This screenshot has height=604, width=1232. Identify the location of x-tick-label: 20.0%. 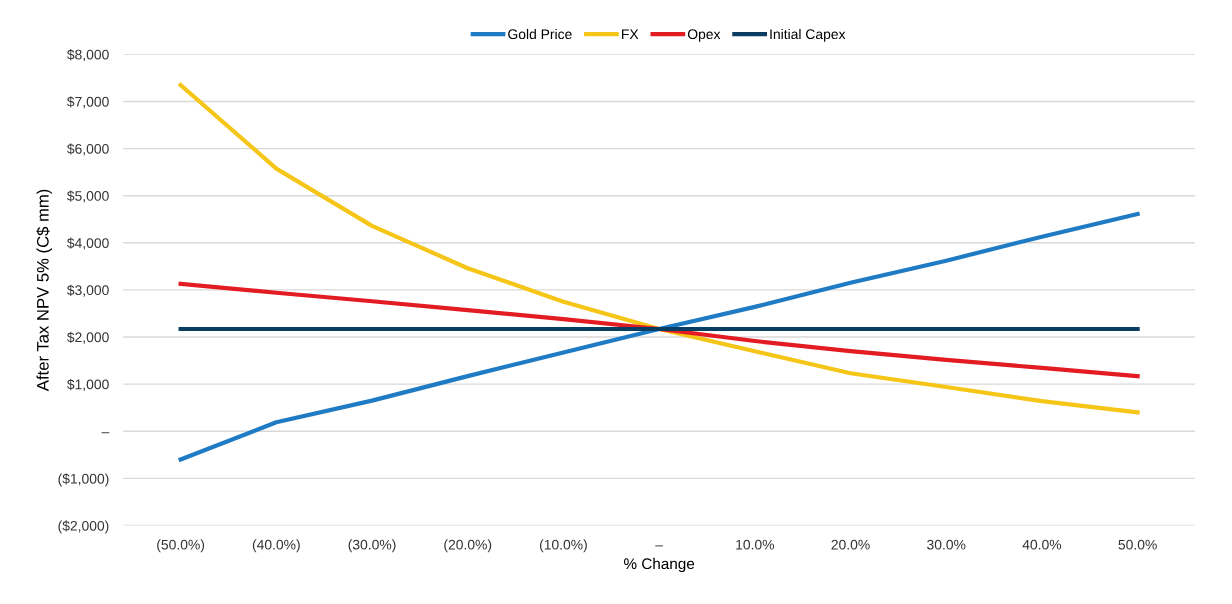
(850, 544).